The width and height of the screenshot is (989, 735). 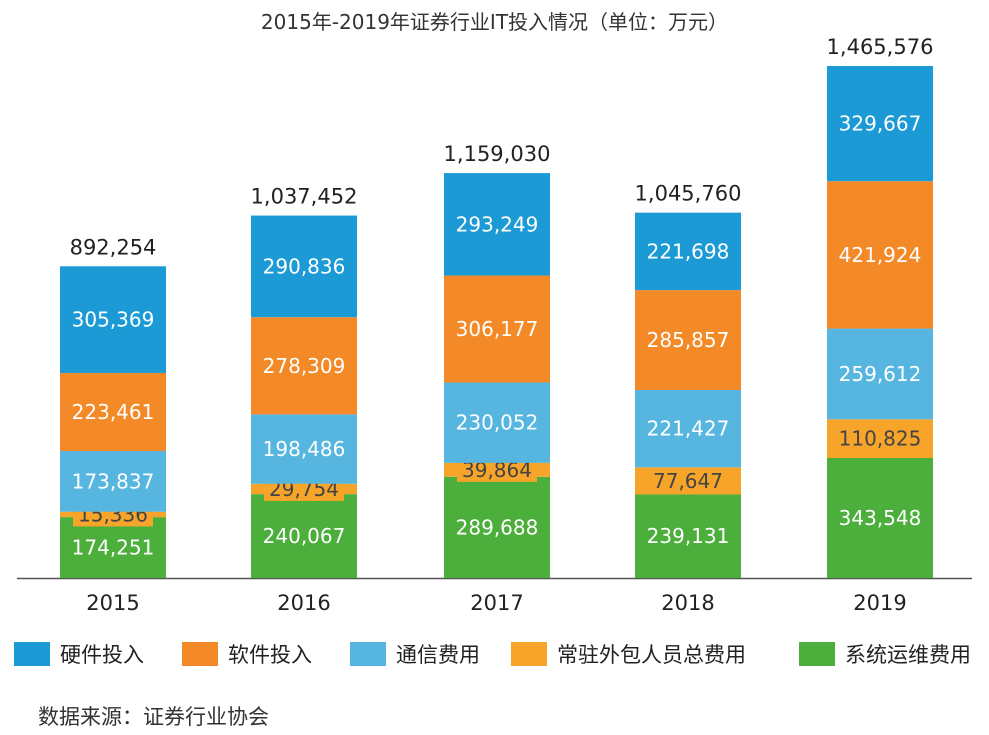 What do you see at coordinates (438, 655) in the screenshot?
I see `legend-label: 通信费用` at bounding box center [438, 655].